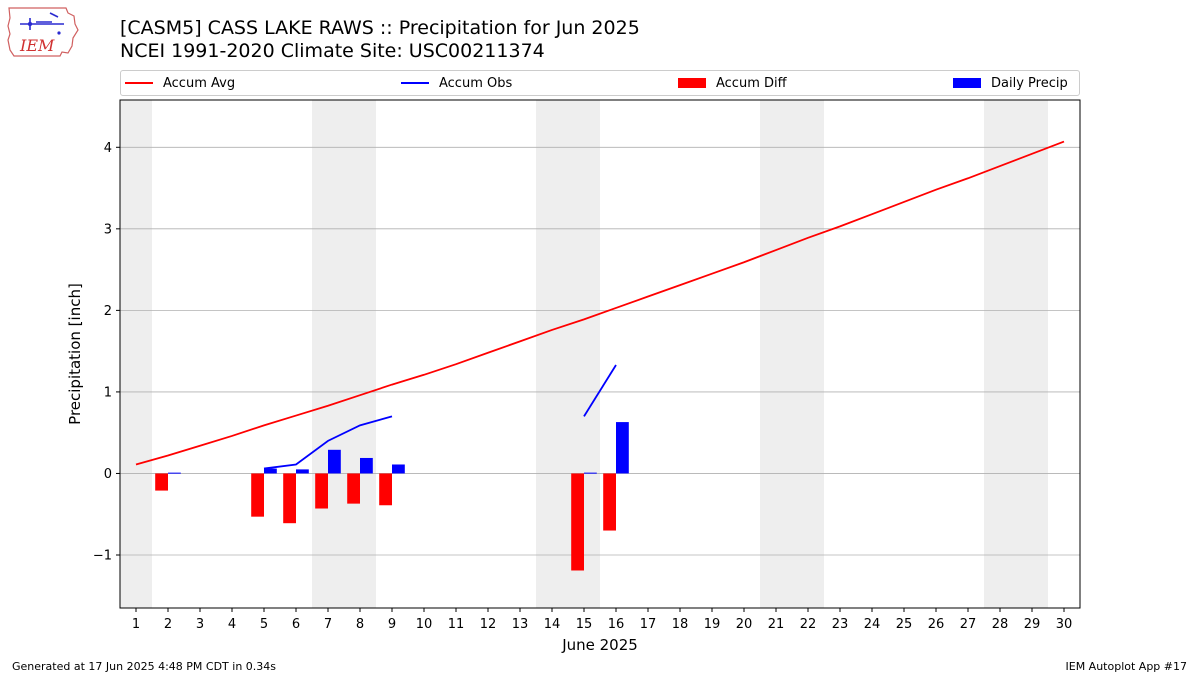 This screenshot has height=675, width=1200. Describe the element at coordinates (108, 311) in the screenshot. I see `y-tick-label: 2` at that location.